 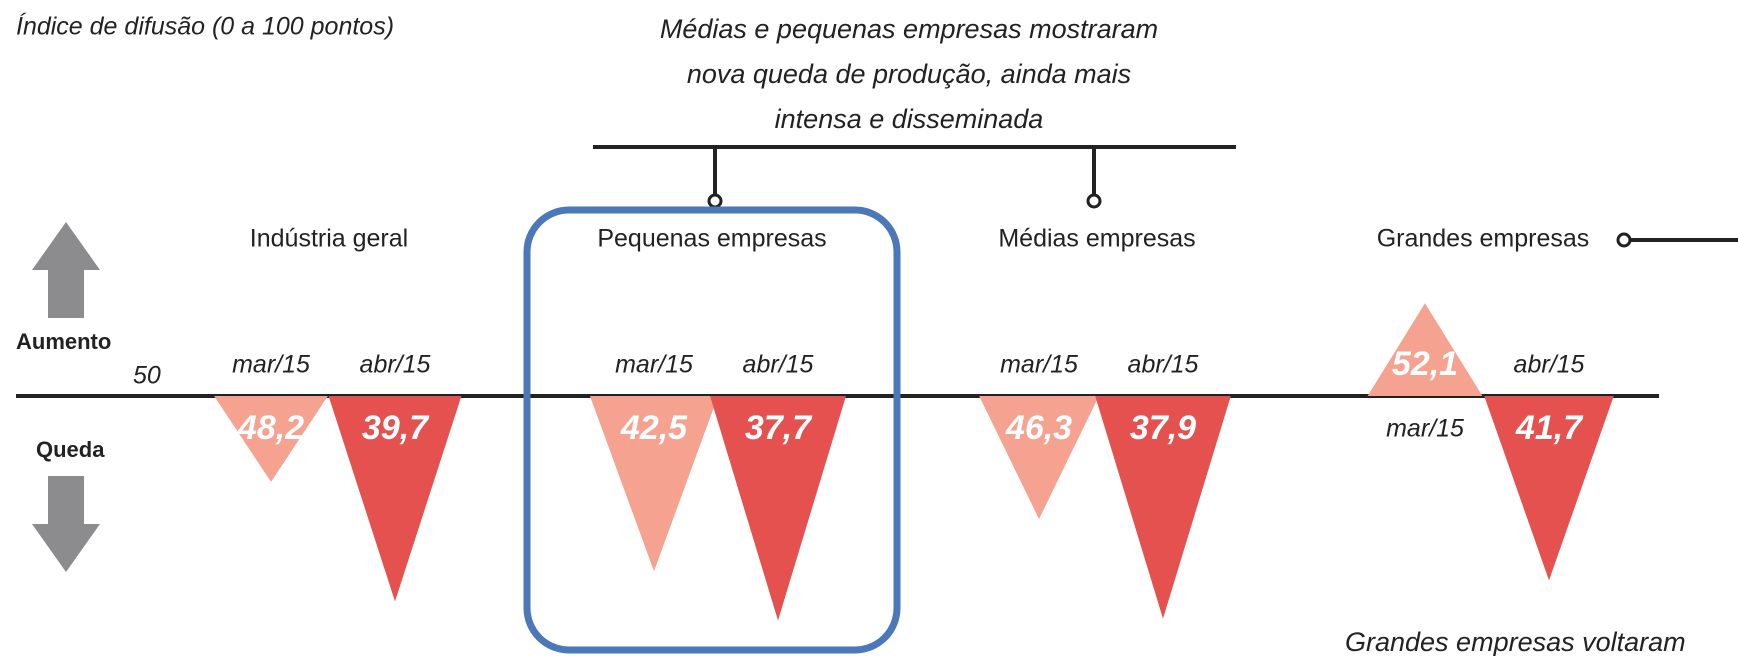 I want to click on annotation: nova queda de produção, ainda mais, so click(x=909, y=74).